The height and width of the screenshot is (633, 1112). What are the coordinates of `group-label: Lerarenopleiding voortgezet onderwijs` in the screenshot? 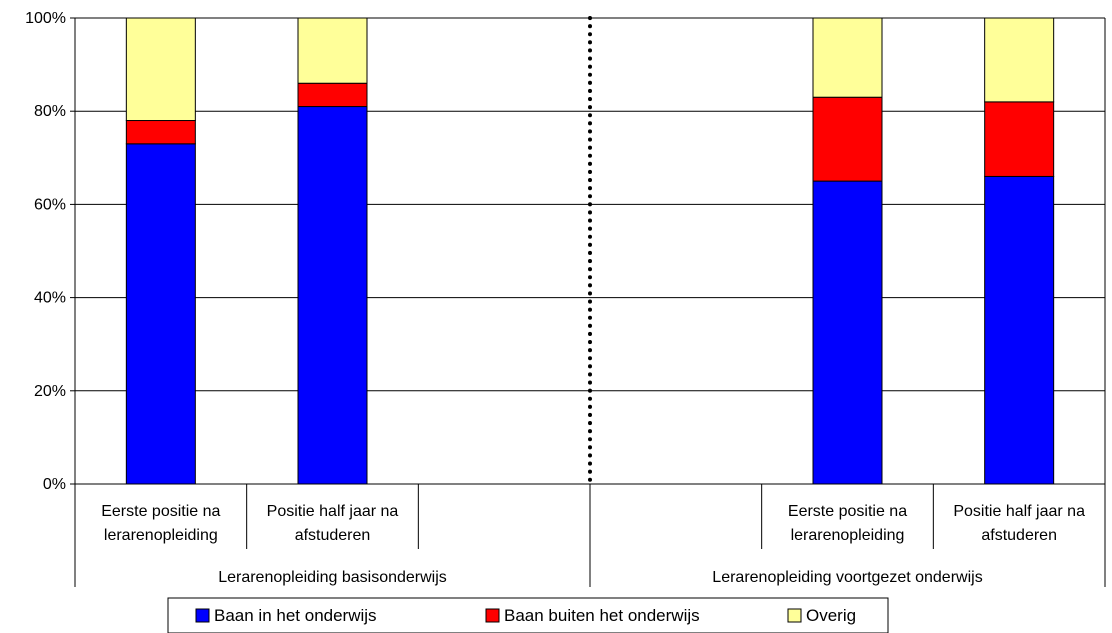 It's located at (847, 577).